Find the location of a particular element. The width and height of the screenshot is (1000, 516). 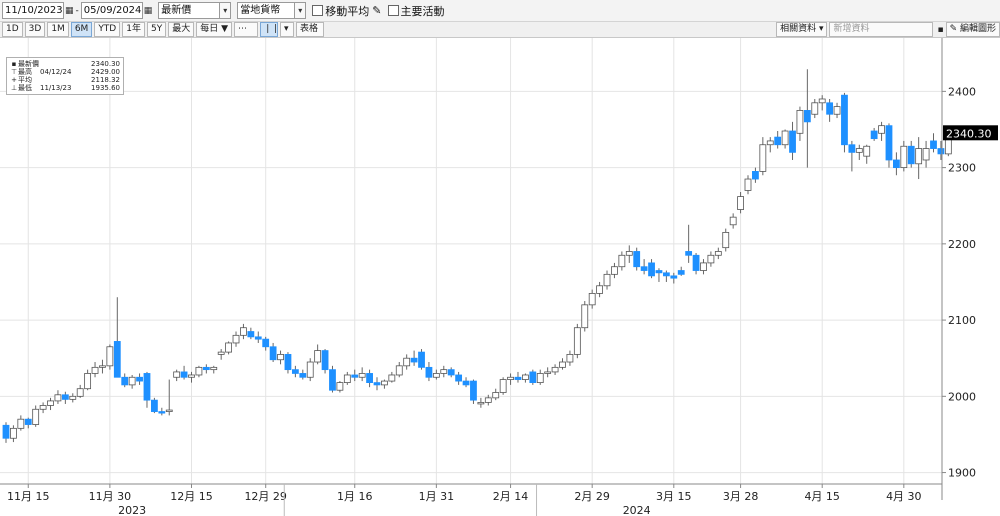

period-button: 1M is located at coordinates (58, 29).